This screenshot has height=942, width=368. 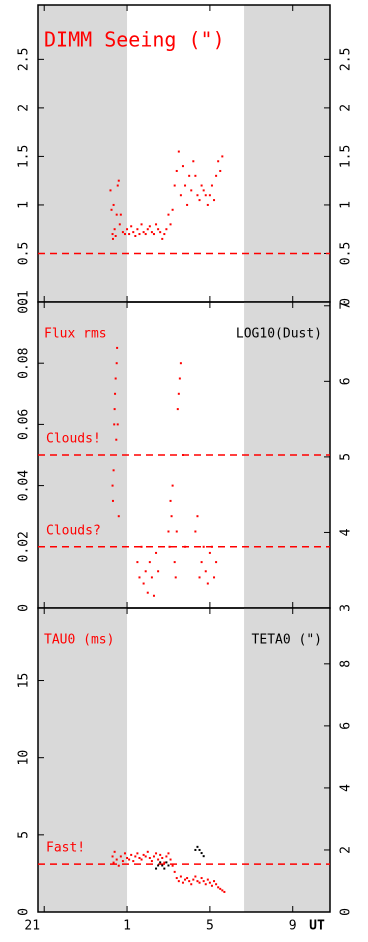 I want to click on y-tick-label: 5, so click(x=24, y=835).